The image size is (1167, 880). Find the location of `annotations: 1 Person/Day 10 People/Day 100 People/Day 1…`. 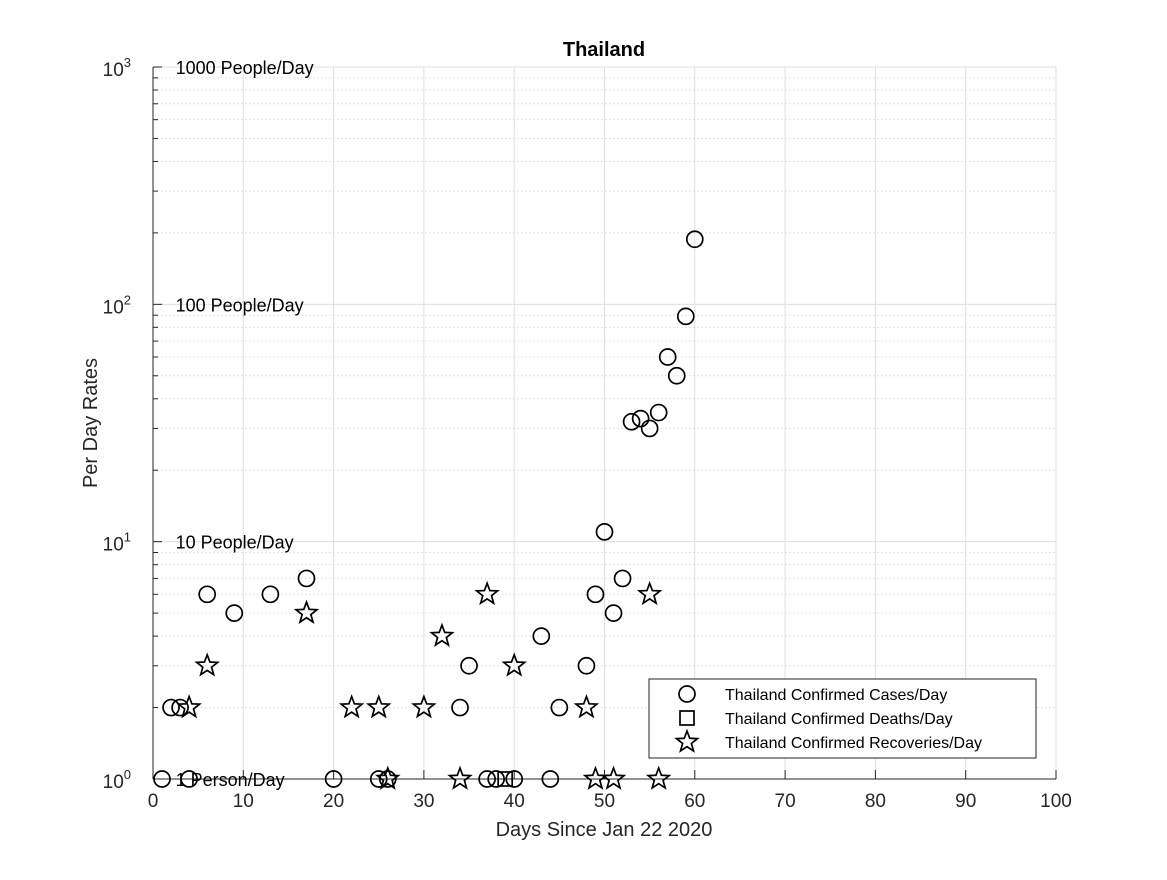

annotations: 1 Person/Day 10 People/Day 100 People/Day 1… is located at coordinates (245, 424).